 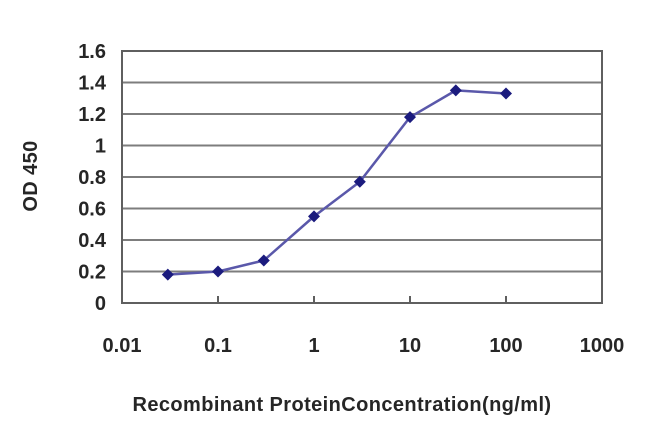 What do you see at coordinates (602, 346) in the screenshot?
I see `x-tick-label: 1000` at bounding box center [602, 346].